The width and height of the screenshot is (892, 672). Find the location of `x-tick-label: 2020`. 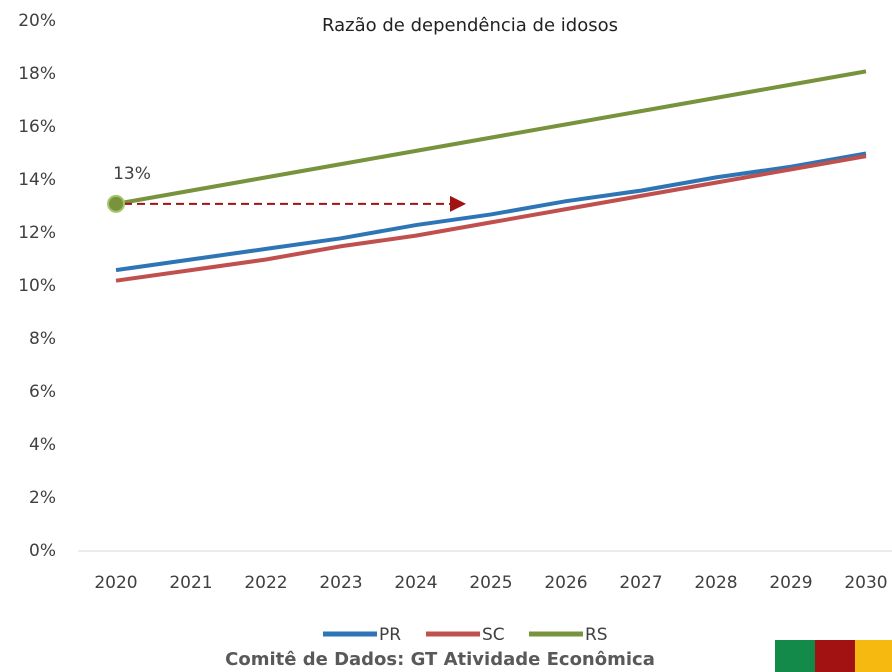

x-tick-label: 2020 is located at coordinates (115, 583).